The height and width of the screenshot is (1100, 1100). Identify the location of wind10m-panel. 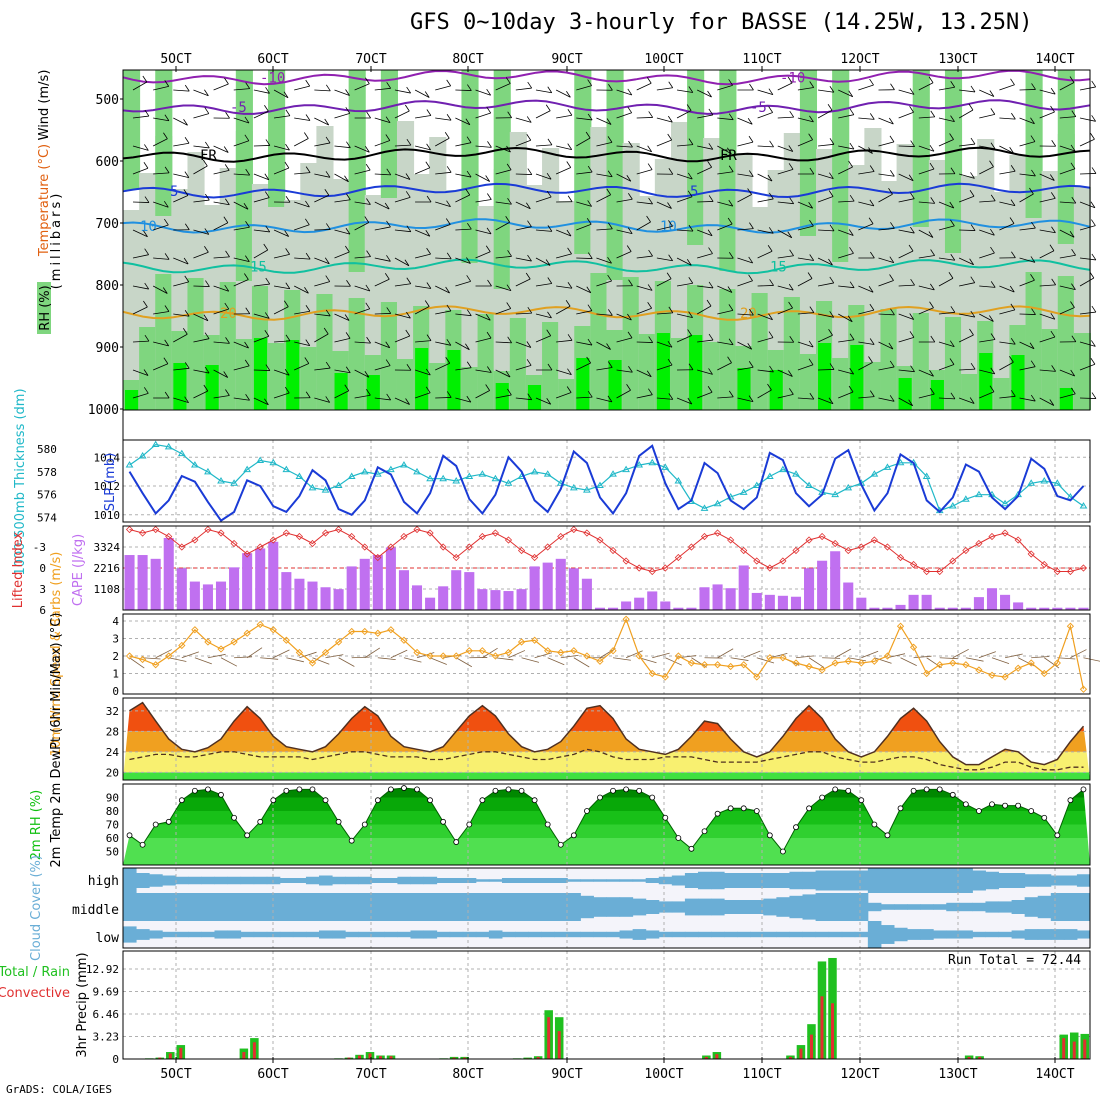
(611, 654).